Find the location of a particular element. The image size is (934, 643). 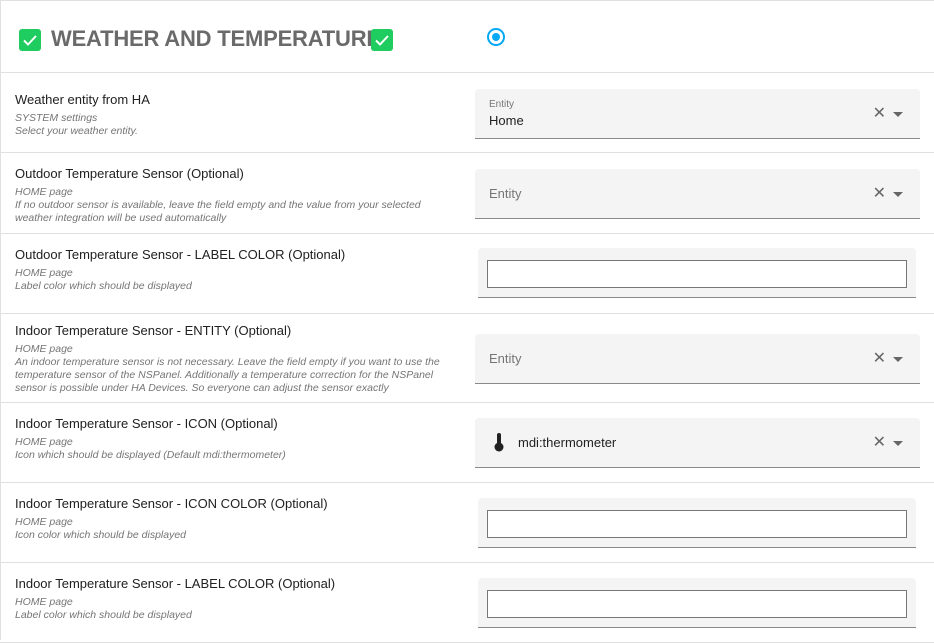

setting-page: SYSTEM settings is located at coordinates (56, 118).